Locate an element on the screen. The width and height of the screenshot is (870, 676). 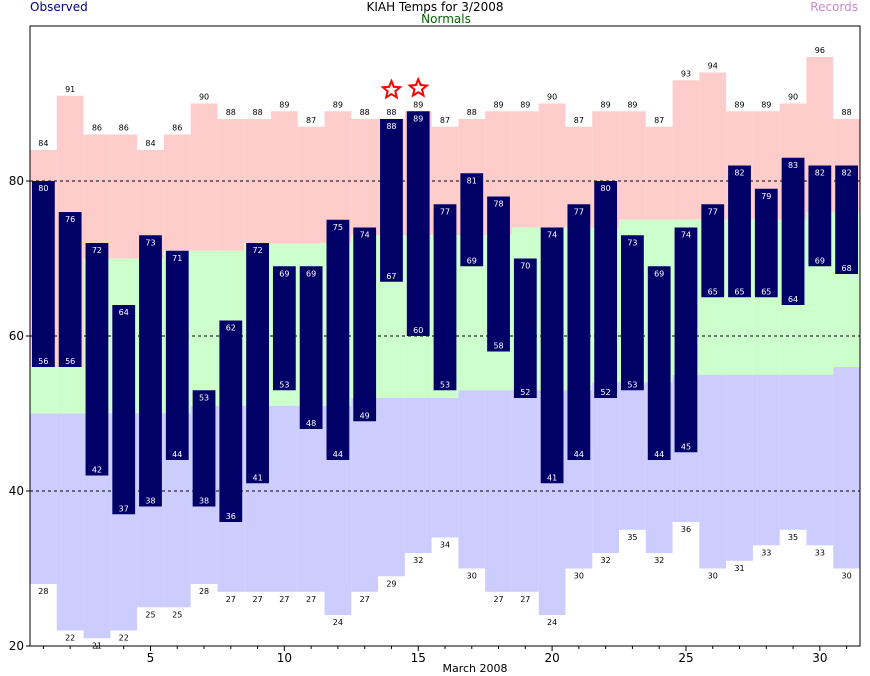
observed-low-label: 65 is located at coordinates (713, 291).